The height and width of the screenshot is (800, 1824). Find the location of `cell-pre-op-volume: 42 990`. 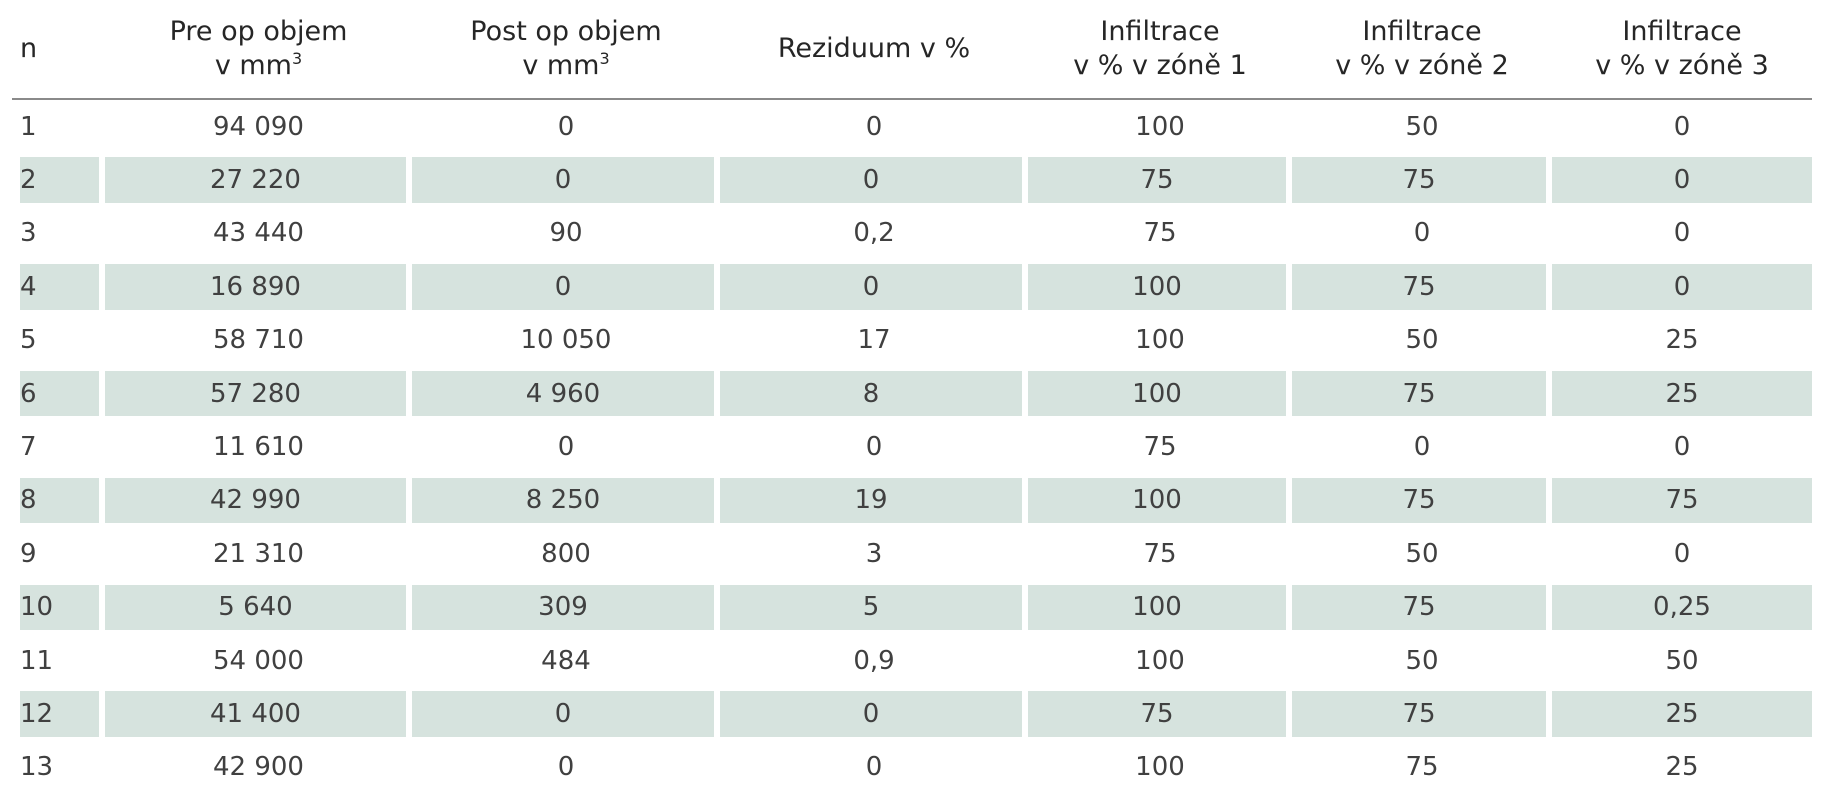

cell-pre-op-volume: 42 990 is located at coordinates (258, 500).